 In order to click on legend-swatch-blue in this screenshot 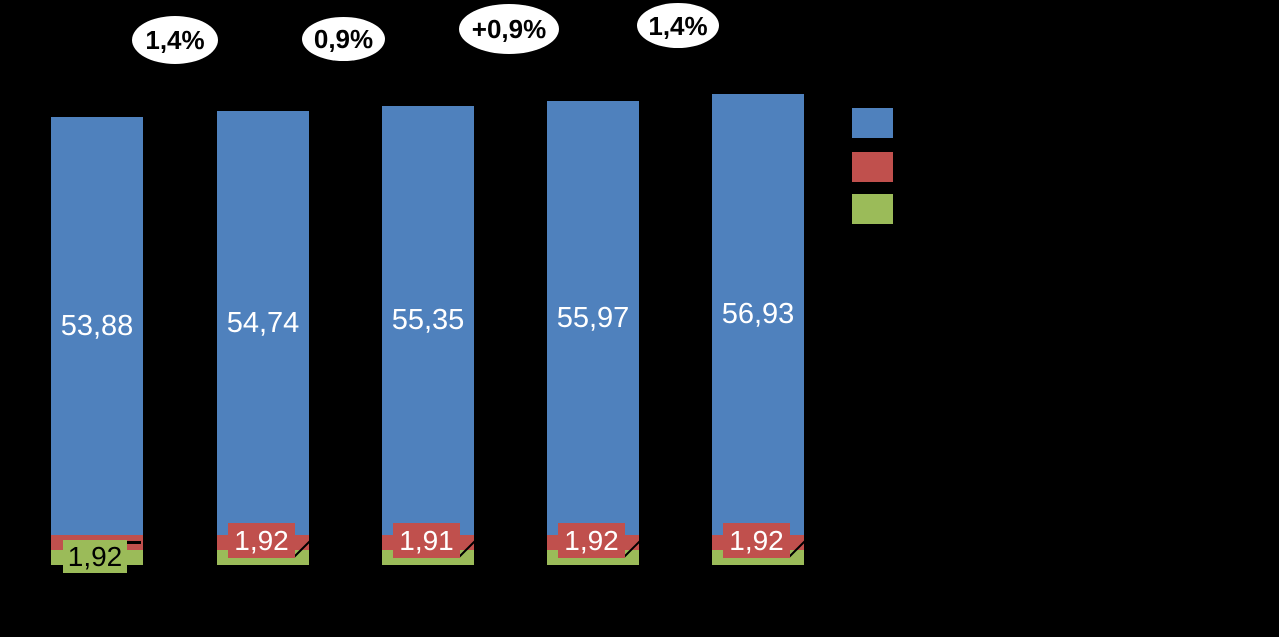, I will do `click(872, 123)`.